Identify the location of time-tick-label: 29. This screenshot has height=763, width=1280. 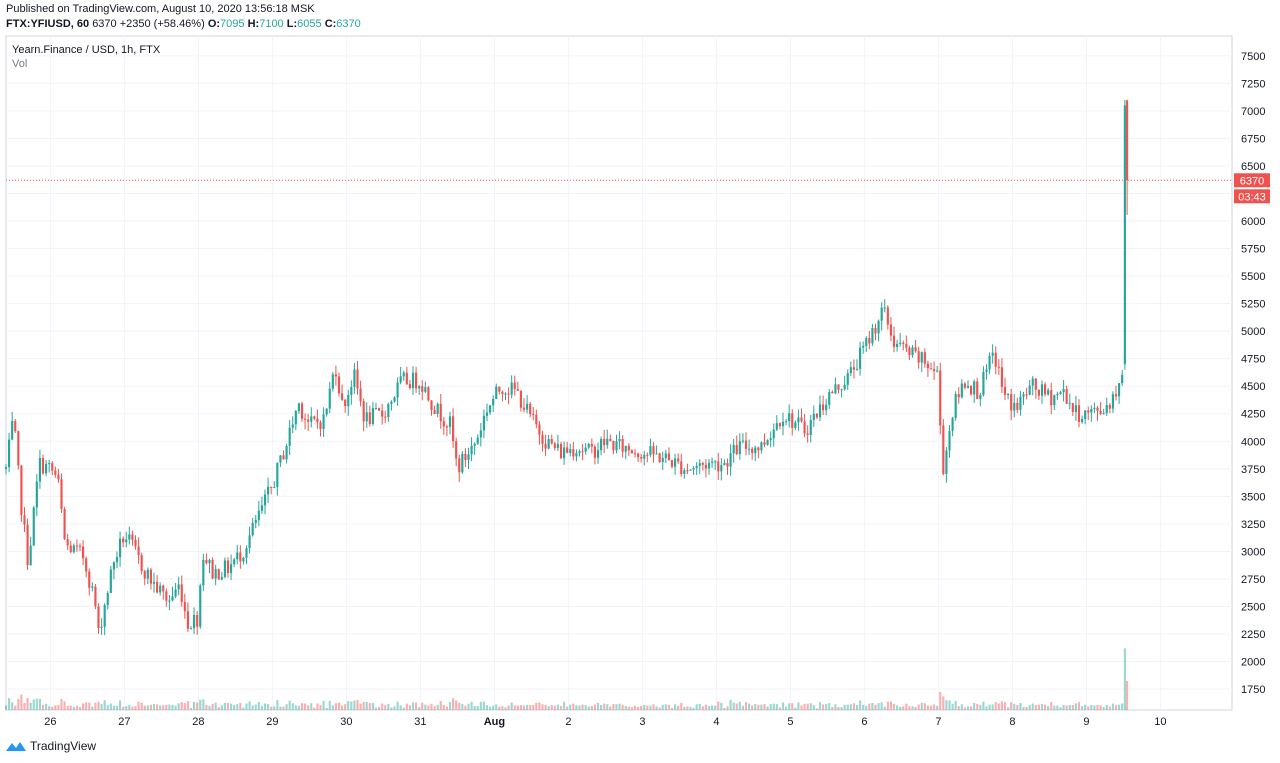
(272, 722).